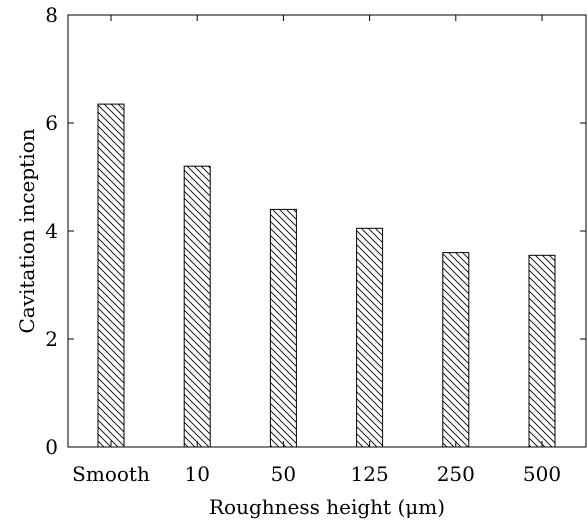 This screenshot has width=588, height=524. Describe the element at coordinates (542, 474) in the screenshot. I see `x-tick-label: 500` at that location.